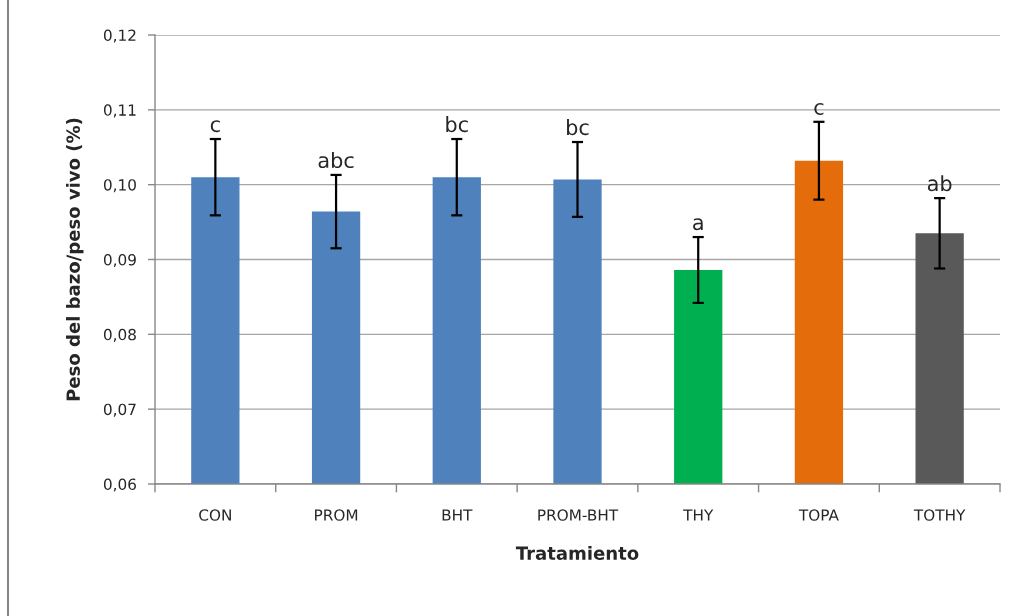  Describe the element at coordinates (119, 36) in the screenshot. I see `y-tick-label: 0,12` at that location.